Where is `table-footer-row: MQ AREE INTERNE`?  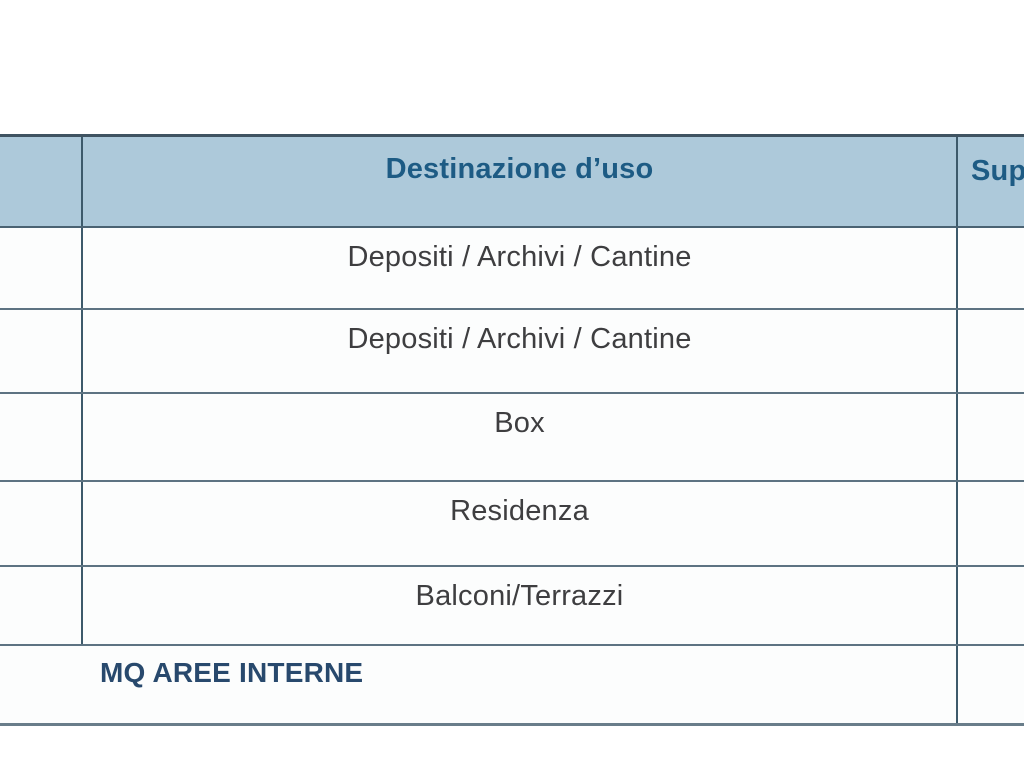
table-footer-row: MQ AREE INTERNE is located at coordinates (512, 686).